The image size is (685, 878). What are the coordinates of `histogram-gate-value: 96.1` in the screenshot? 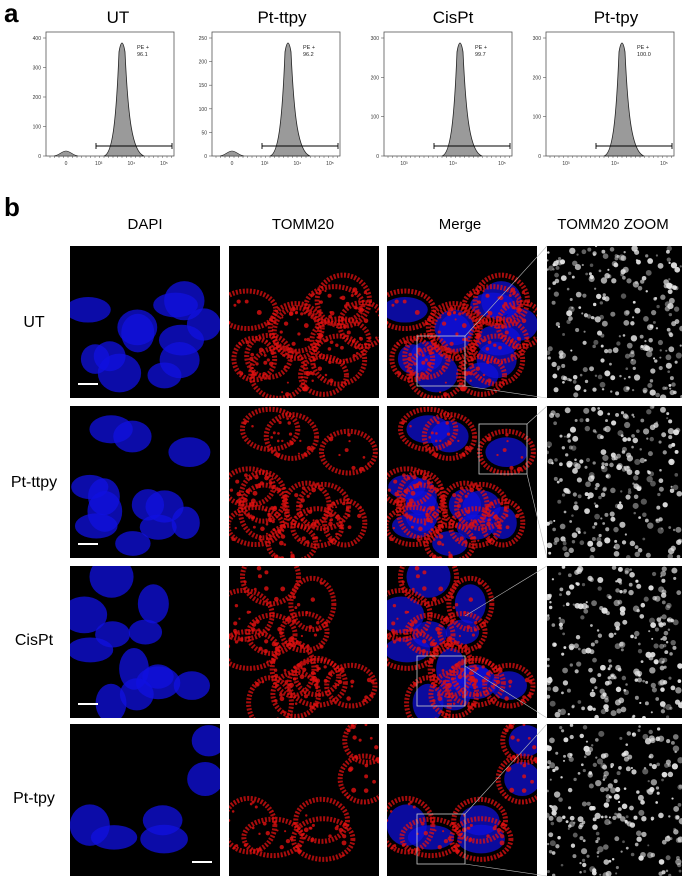 It's located at (142, 55).